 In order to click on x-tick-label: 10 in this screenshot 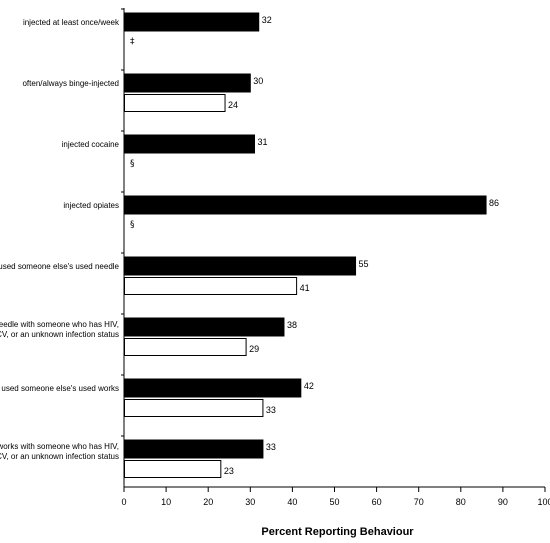, I will do `click(166, 502)`.